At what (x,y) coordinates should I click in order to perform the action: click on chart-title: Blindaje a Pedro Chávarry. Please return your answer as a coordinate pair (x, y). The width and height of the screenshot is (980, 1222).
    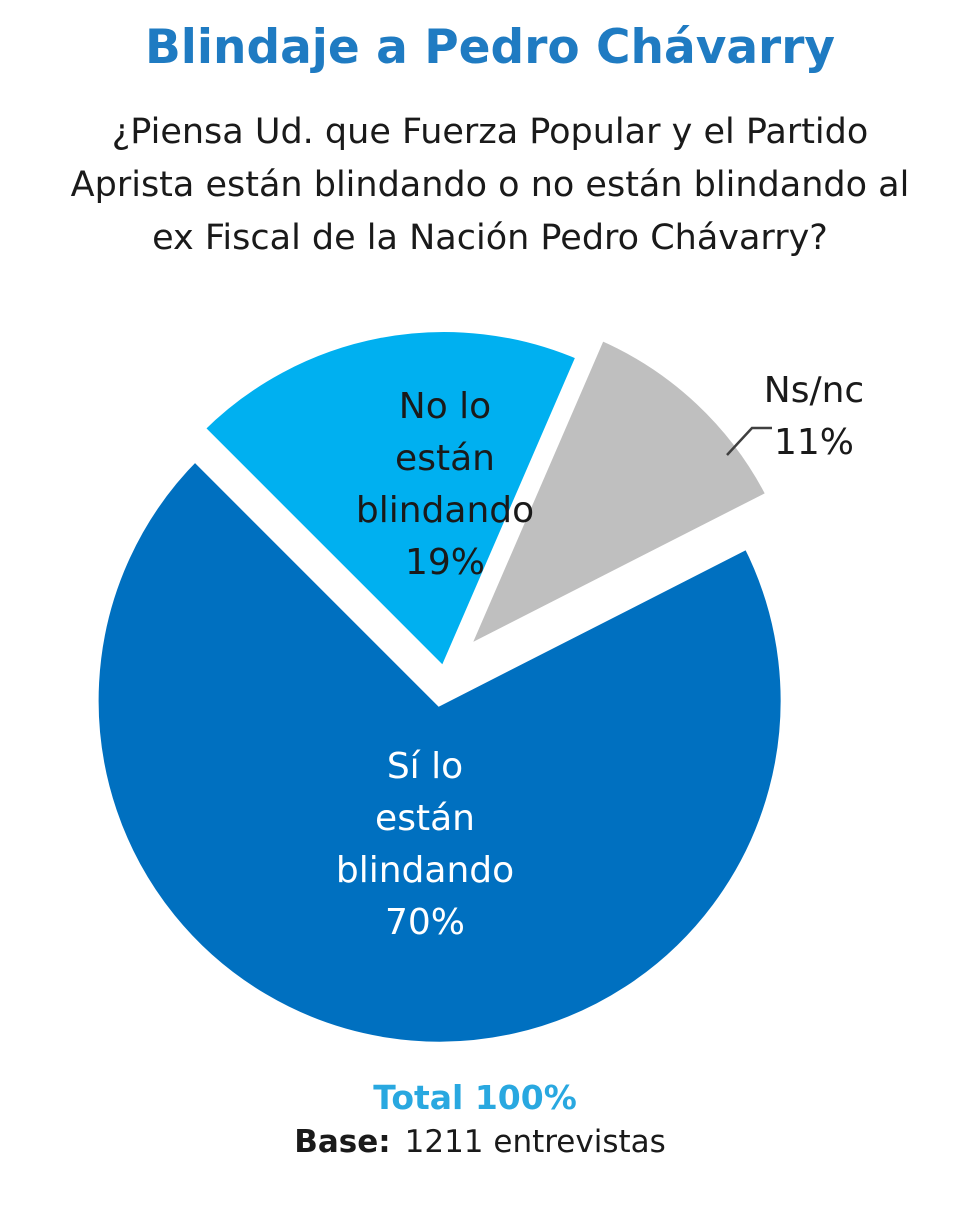
    Looking at the image, I should click on (490, 47).